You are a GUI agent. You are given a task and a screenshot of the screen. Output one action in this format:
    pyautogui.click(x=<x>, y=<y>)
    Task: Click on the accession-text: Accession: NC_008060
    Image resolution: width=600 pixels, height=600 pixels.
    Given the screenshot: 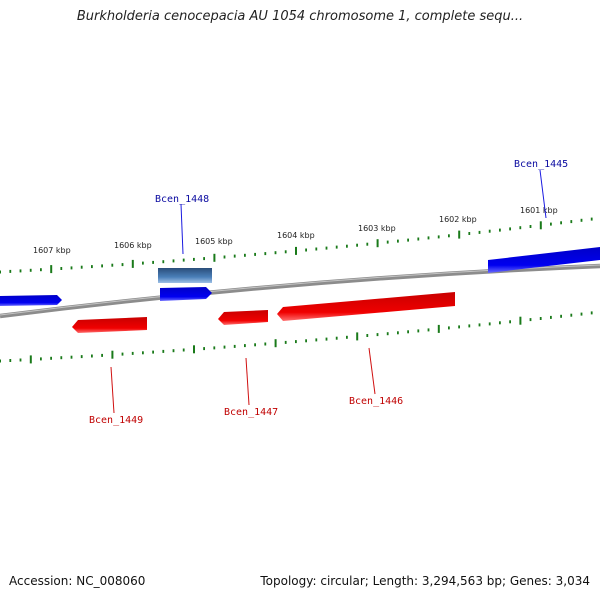 What is the action you would take?
    pyautogui.click(x=77, y=581)
    